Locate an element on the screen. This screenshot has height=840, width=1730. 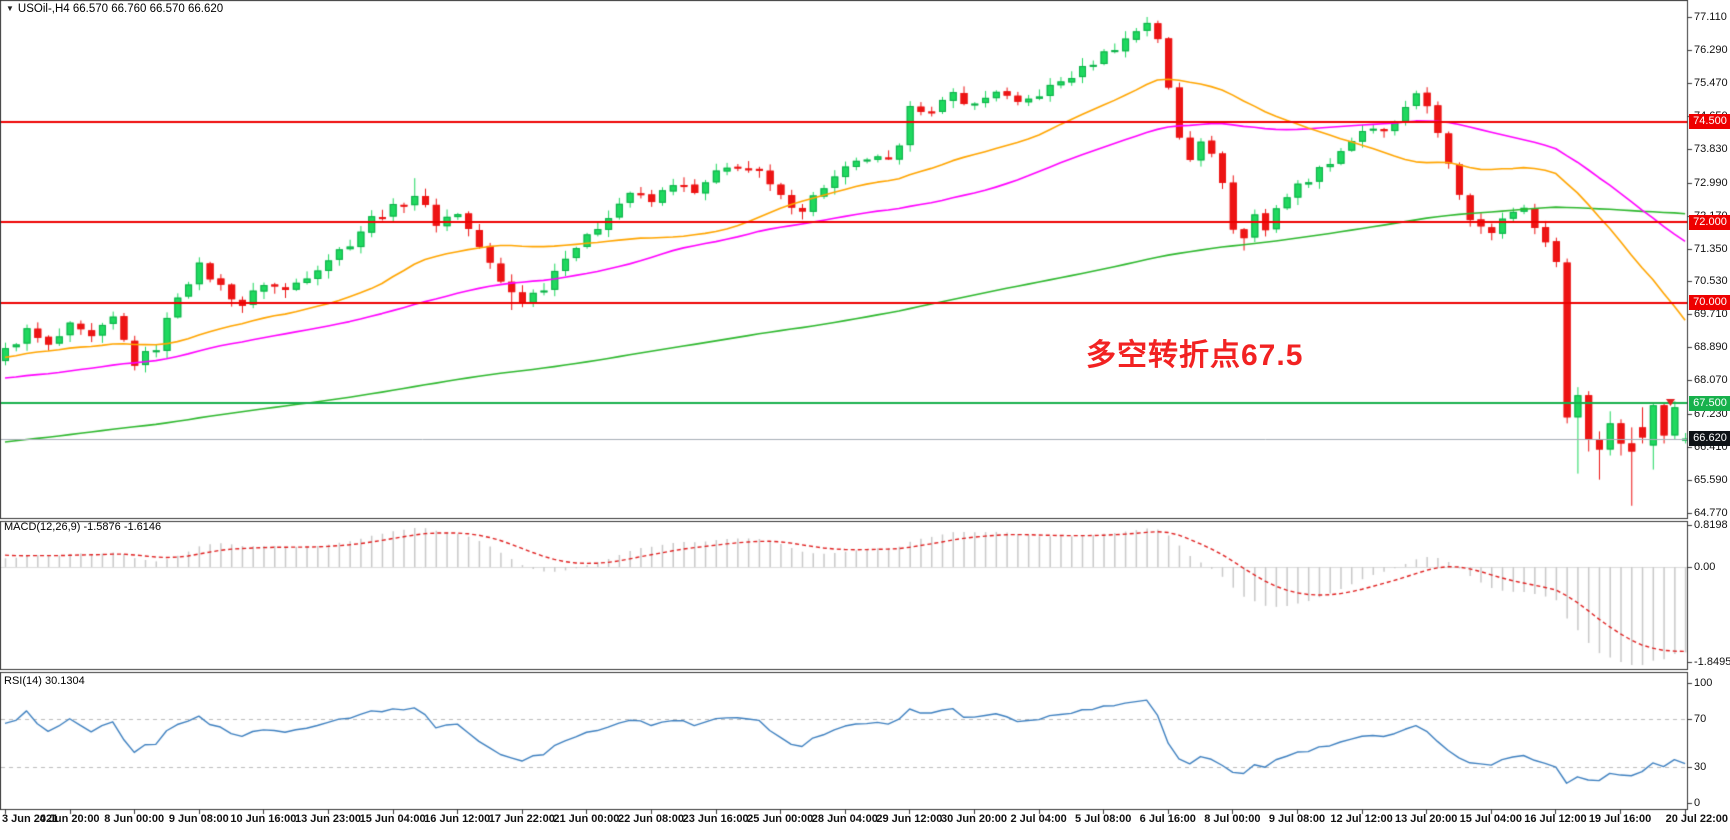
price-axis-tick: 70.530 is located at coordinates (1711, 281).